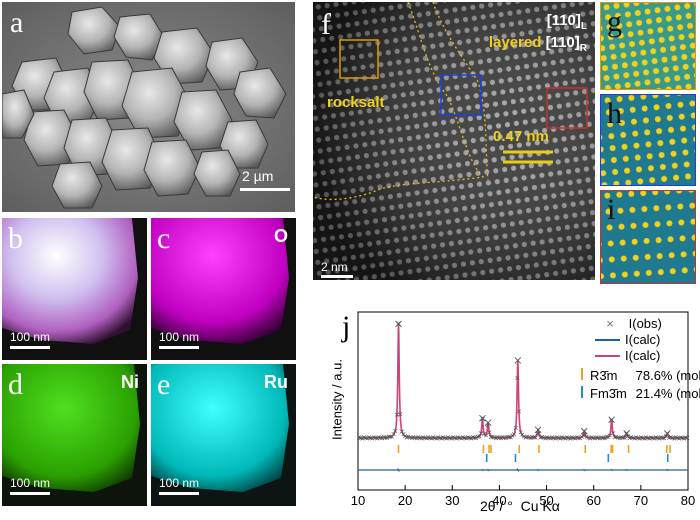  What do you see at coordinates (461, 95) in the screenshot?
I see `interface-box` at bounding box center [461, 95].